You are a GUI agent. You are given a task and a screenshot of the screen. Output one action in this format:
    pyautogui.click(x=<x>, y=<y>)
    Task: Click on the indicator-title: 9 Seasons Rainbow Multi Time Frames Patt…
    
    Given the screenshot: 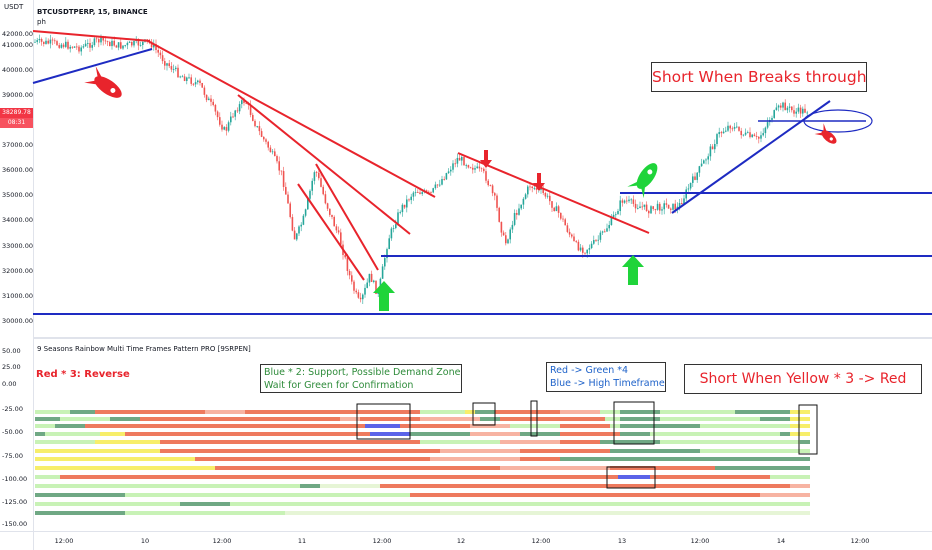 What is the action you would take?
    pyautogui.click(x=144, y=349)
    